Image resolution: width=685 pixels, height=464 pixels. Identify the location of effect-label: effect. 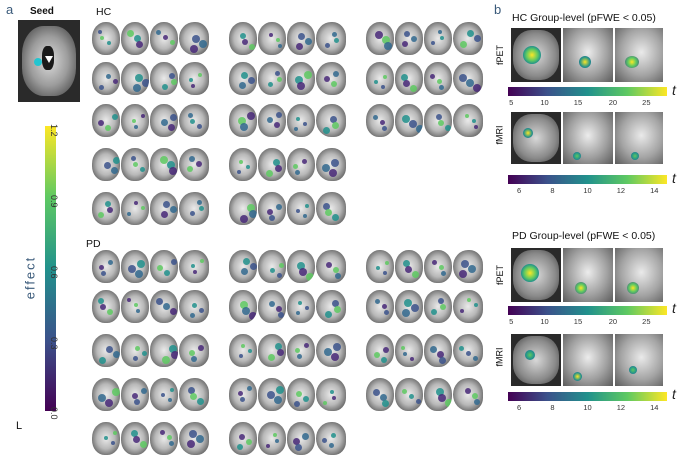
(30, 277).